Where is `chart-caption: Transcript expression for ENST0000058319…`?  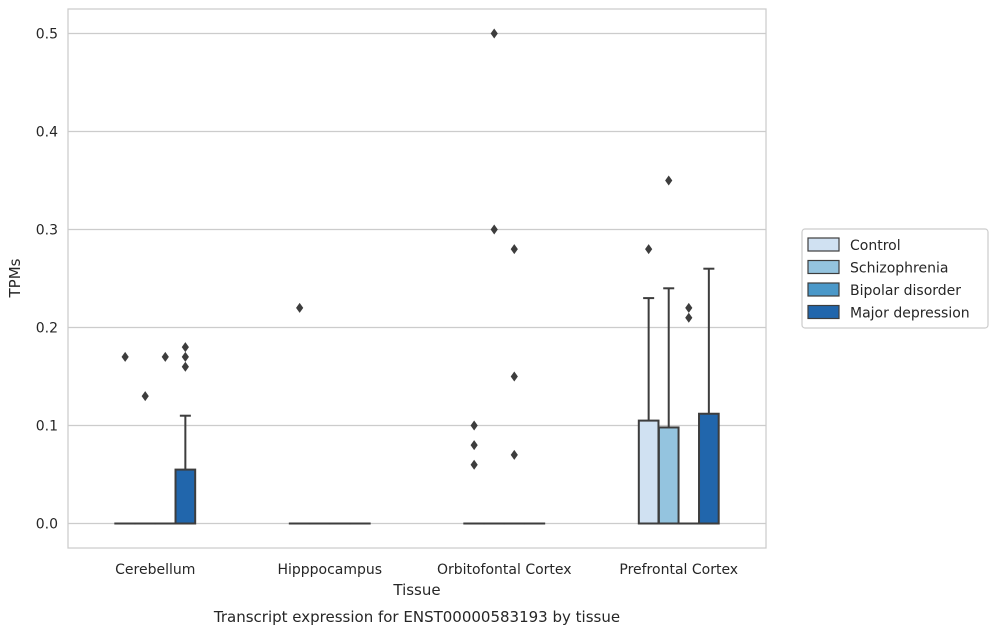
chart-caption: Transcript expression for ENST0000058319… is located at coordinates (416, 617).